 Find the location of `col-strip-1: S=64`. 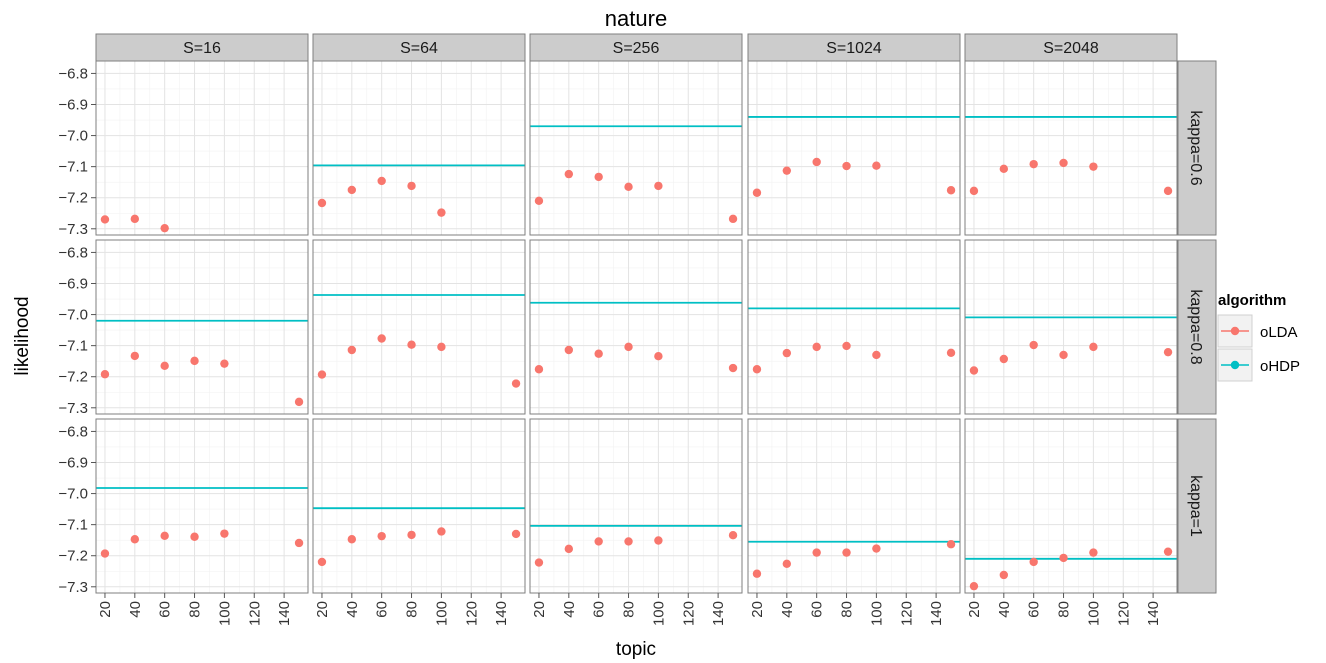

col-strip-1: S=64 is located at coordinates (419, 47).